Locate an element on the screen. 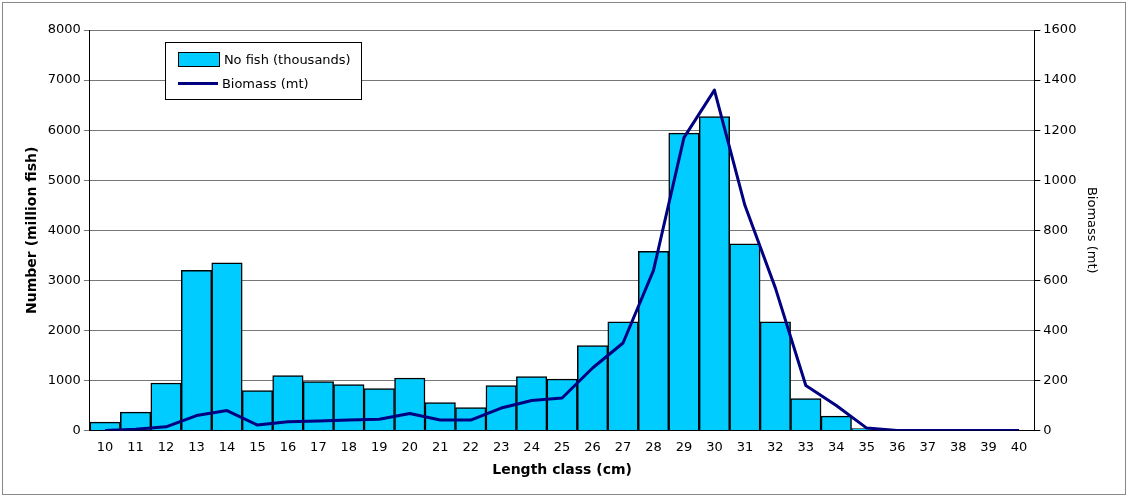 This screenshot has width=1128, height=497. x-tick-label: 21 is located at coordinates (440, 446).